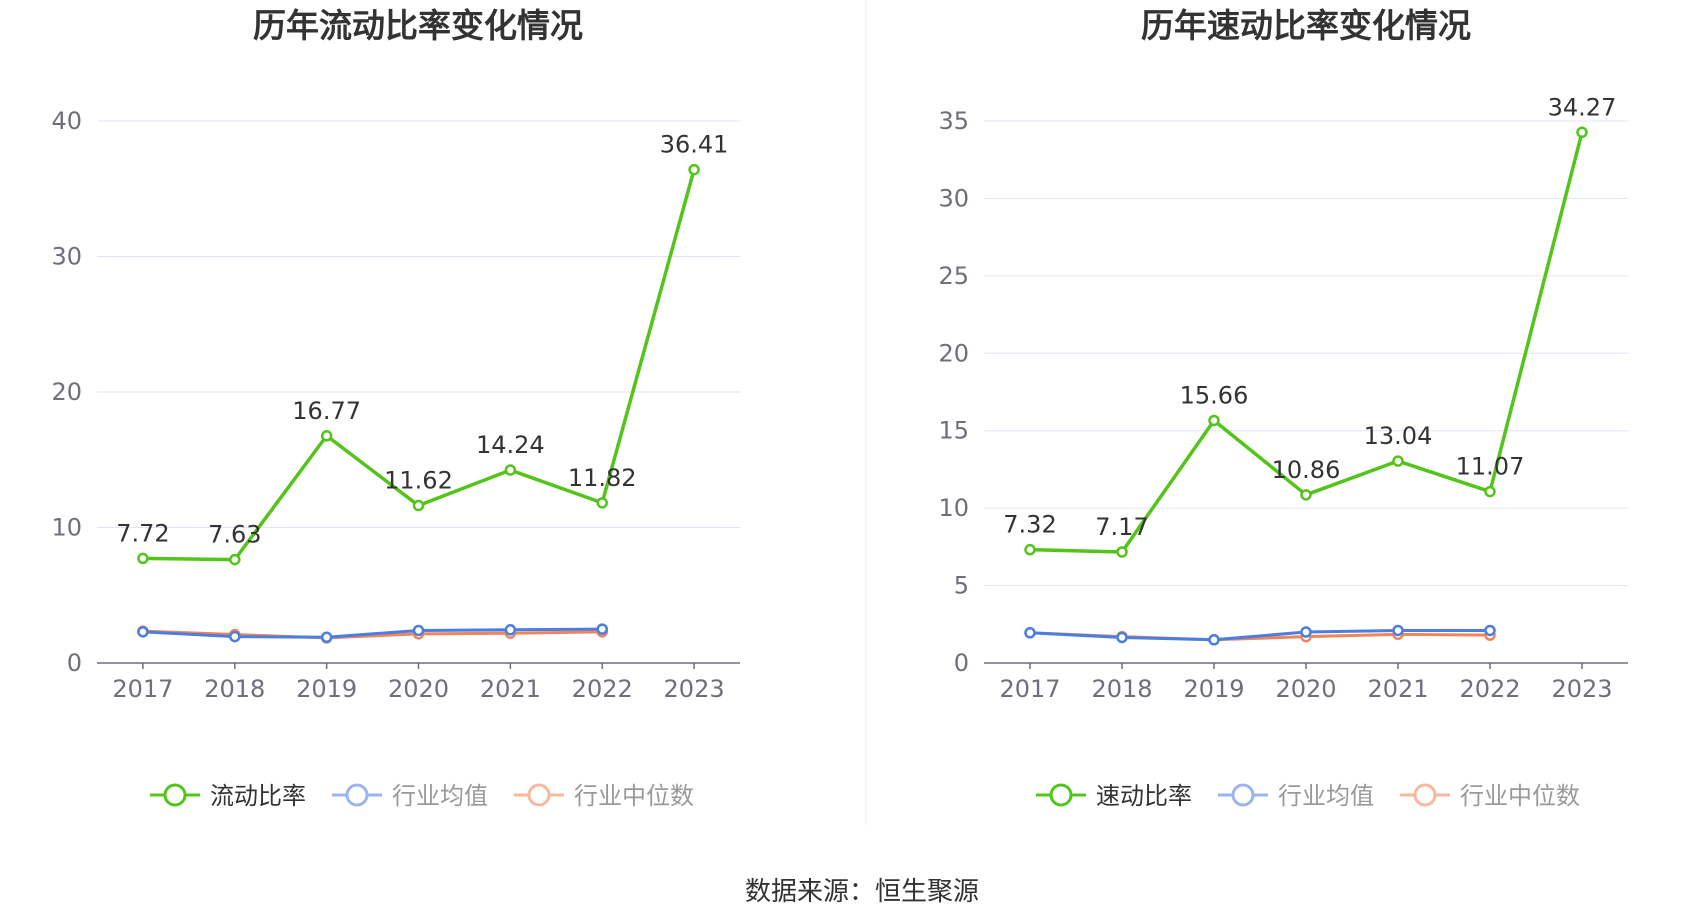 The width and height of the screenshot is (1700, 918). Describe the element at coordinates (694, 145) in the screenshot. I see `data-label: 36.41` at that location.